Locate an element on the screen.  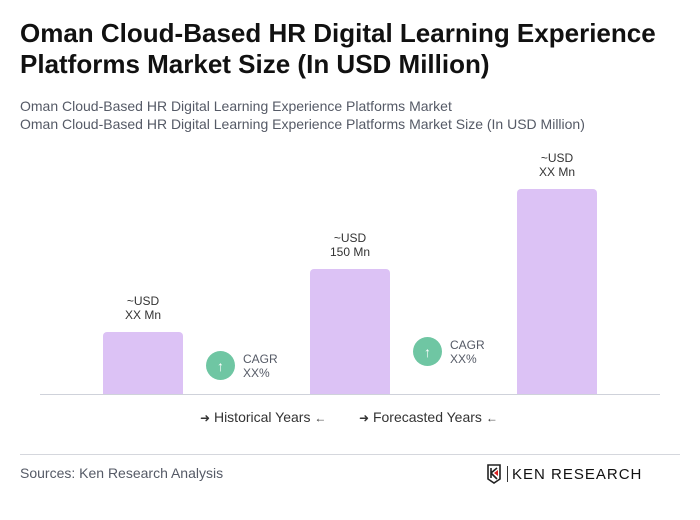
footer-divider is located at coordinates (350, 454).